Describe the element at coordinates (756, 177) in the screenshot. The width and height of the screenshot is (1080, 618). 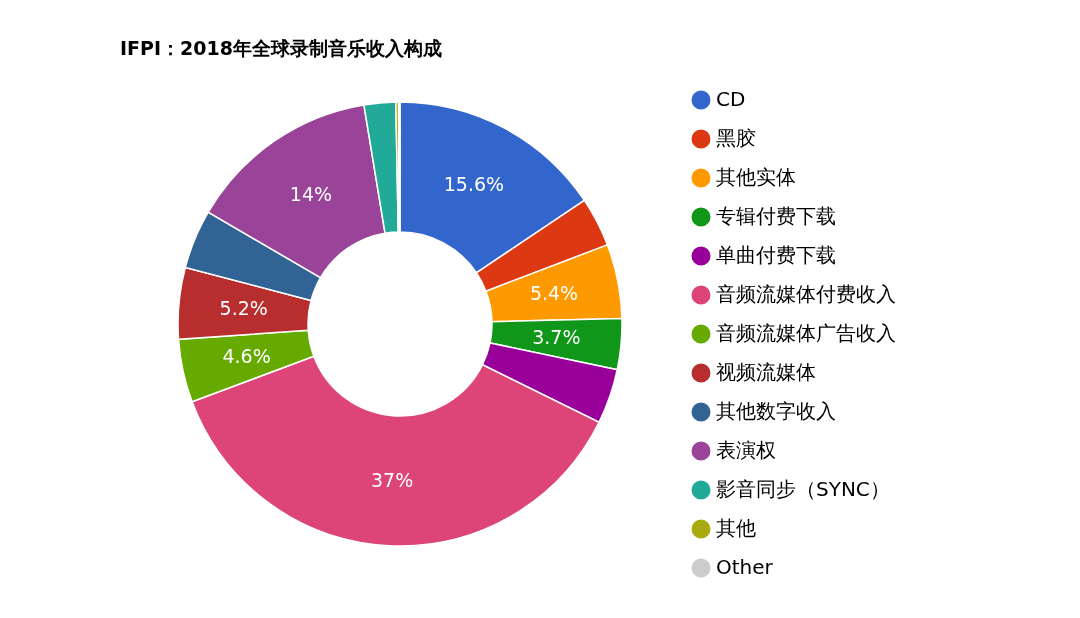
I see `legend-label: 其他实体` at that location.